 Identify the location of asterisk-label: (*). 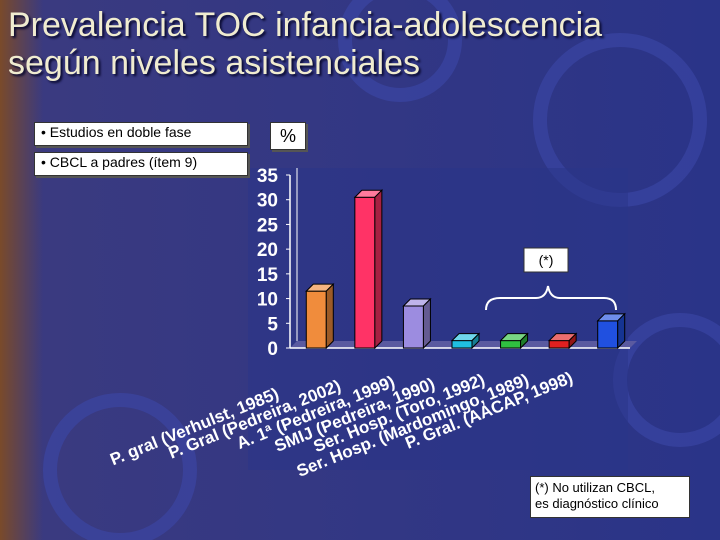
(546, 260).